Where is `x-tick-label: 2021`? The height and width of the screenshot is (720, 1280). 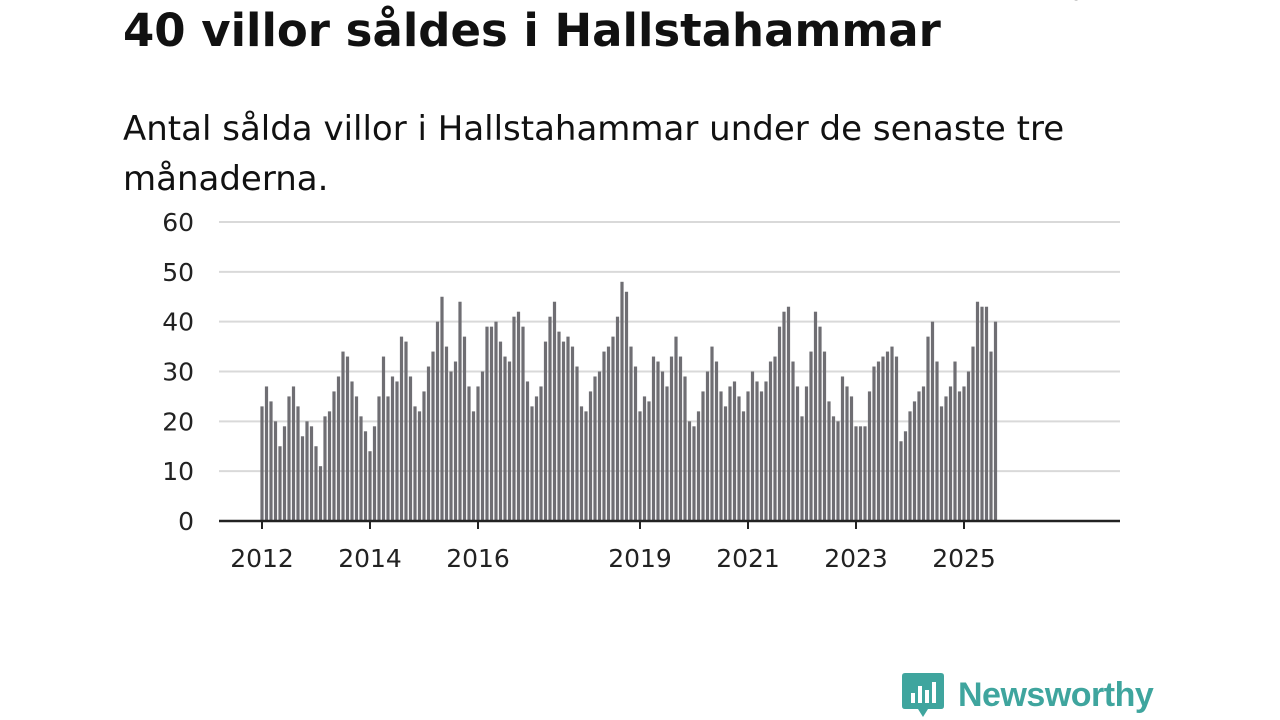 x-tick-label: 2021 is located at coordinates (748, 558).